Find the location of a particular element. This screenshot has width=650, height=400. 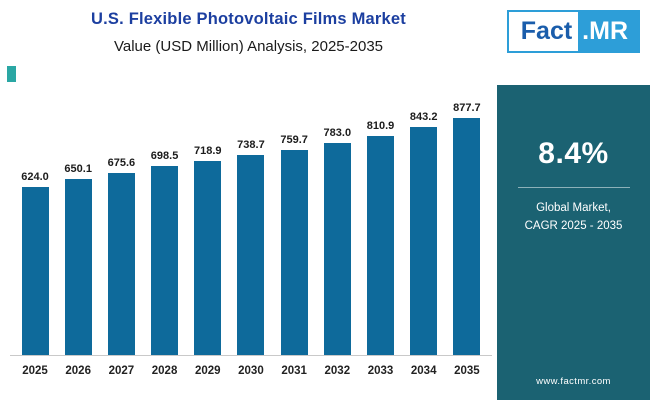

page-title: U.S. Flexible Photovoltaic Films Market is located at coordinates (248, 19).